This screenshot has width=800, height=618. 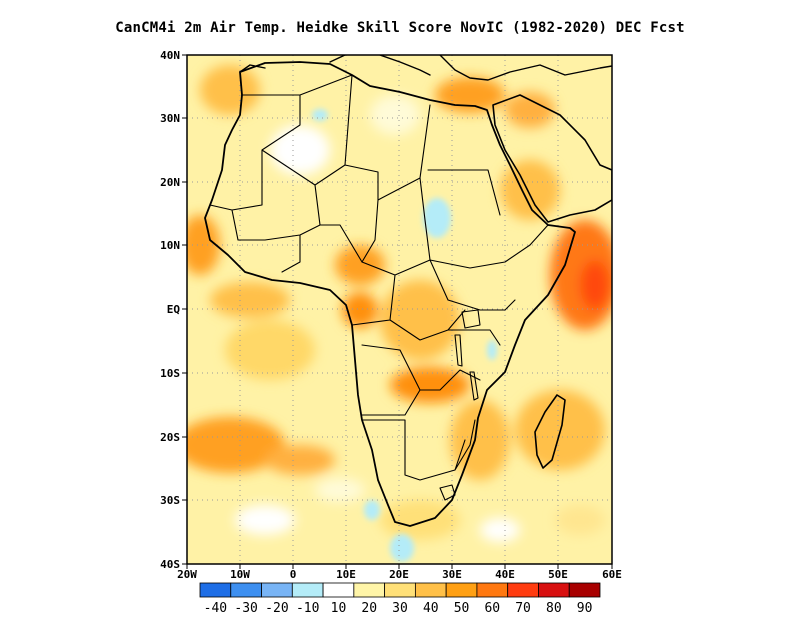 What do you see at coordinates (471, 319) in the screenshot?
I see `lake-victoria` at bounding box center [471, 319].